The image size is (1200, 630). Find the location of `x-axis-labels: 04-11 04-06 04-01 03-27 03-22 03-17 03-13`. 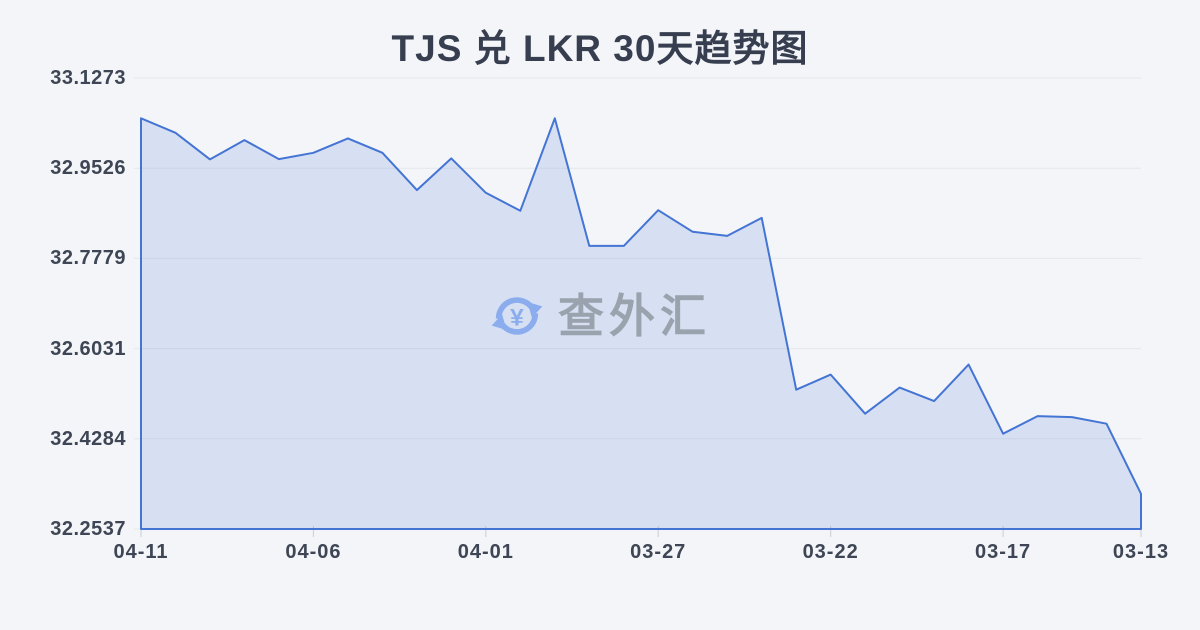

x-axis-labels: 04-11 04-06 04-01 03-27 03-22 03-17 03-13 is located at coordinates (600, 556).